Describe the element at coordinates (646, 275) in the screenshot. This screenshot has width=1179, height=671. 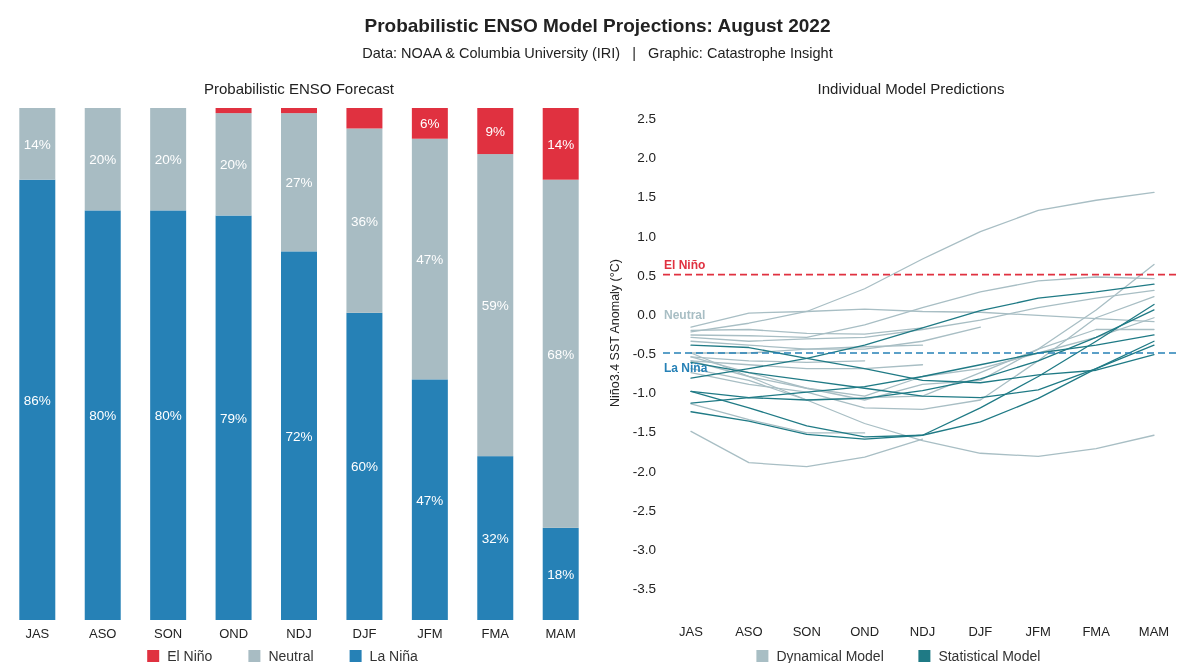
I see `y-tick-label: 0.5` at that location.